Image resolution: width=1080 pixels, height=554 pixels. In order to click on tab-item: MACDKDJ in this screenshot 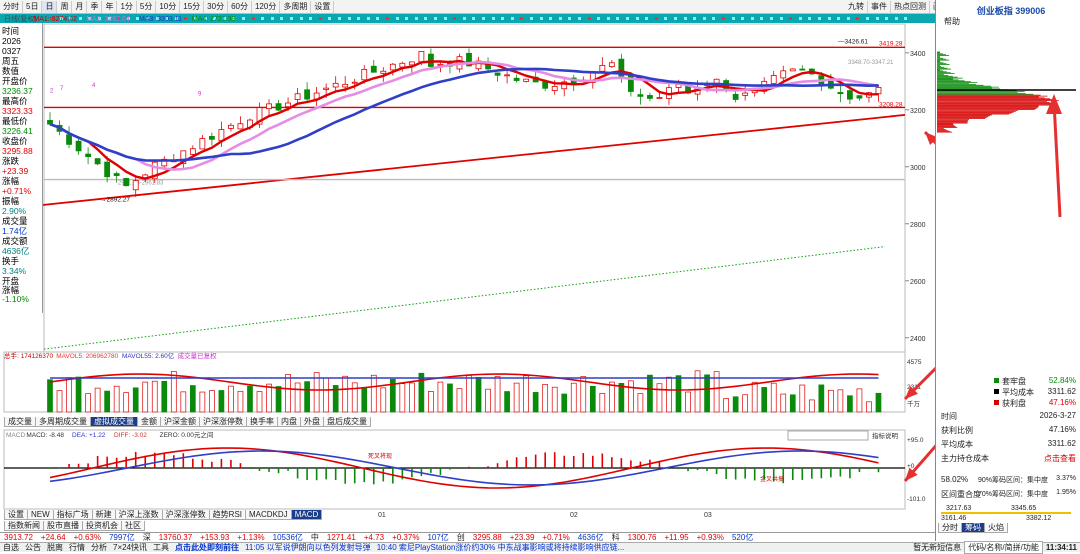, I will do `click(268, 515)`.